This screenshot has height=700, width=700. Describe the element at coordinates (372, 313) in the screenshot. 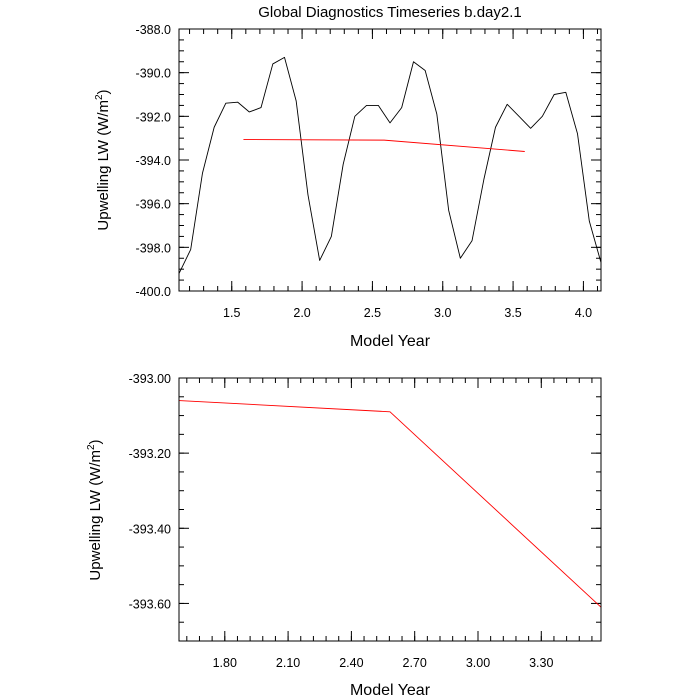

I see `x-tick-label: 2.5` at that location.